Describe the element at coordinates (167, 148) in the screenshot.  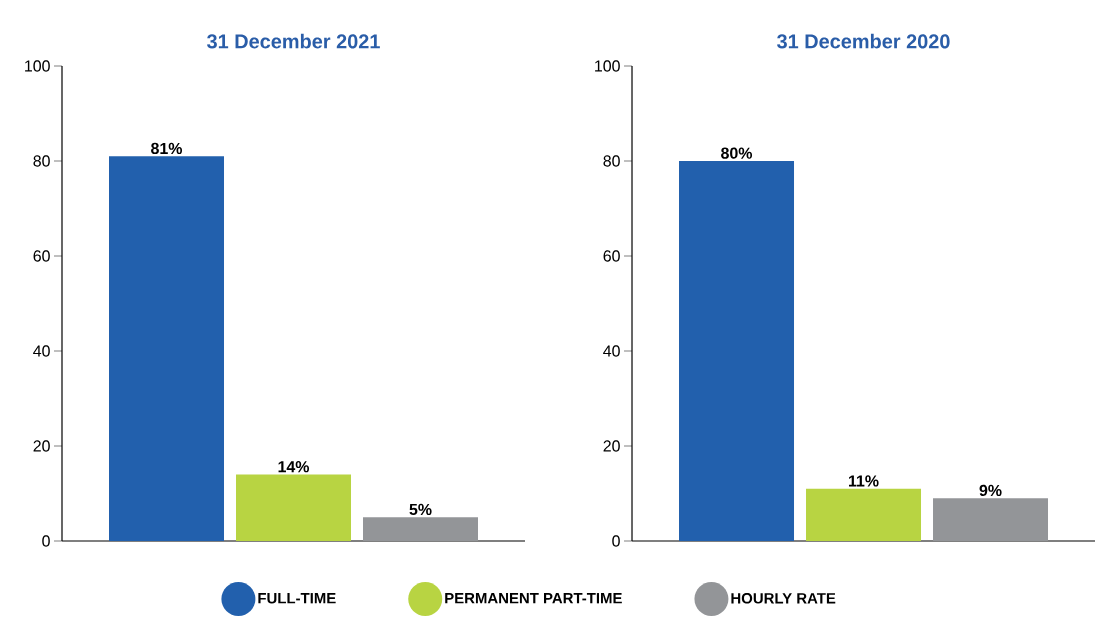
I see `data-label: 81%` at that location.